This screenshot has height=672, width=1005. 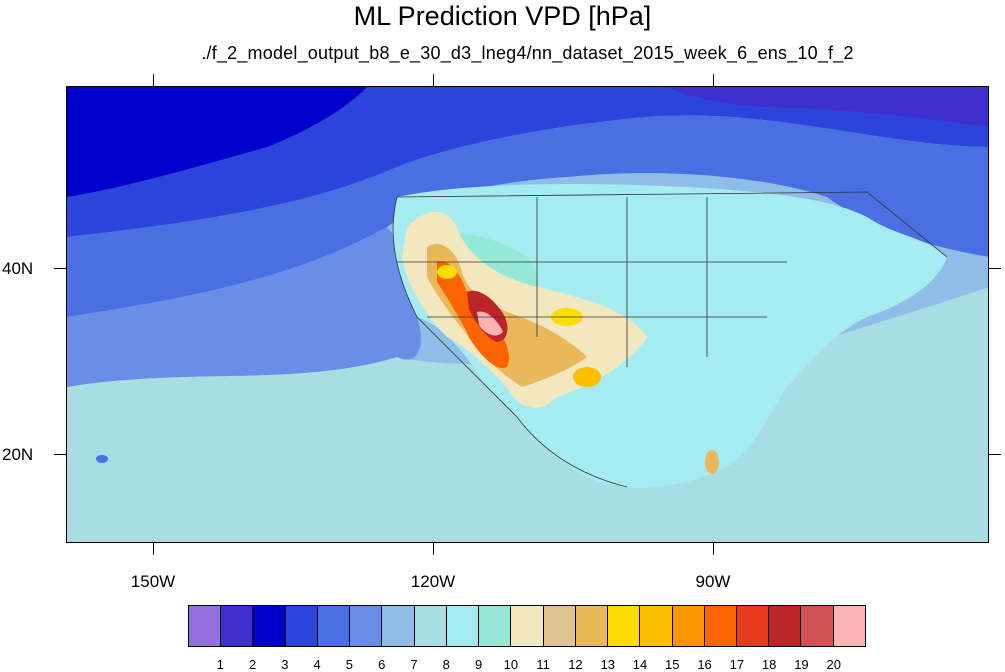 I want to click on colorbar-label: 12, so click(x=575, y=664).